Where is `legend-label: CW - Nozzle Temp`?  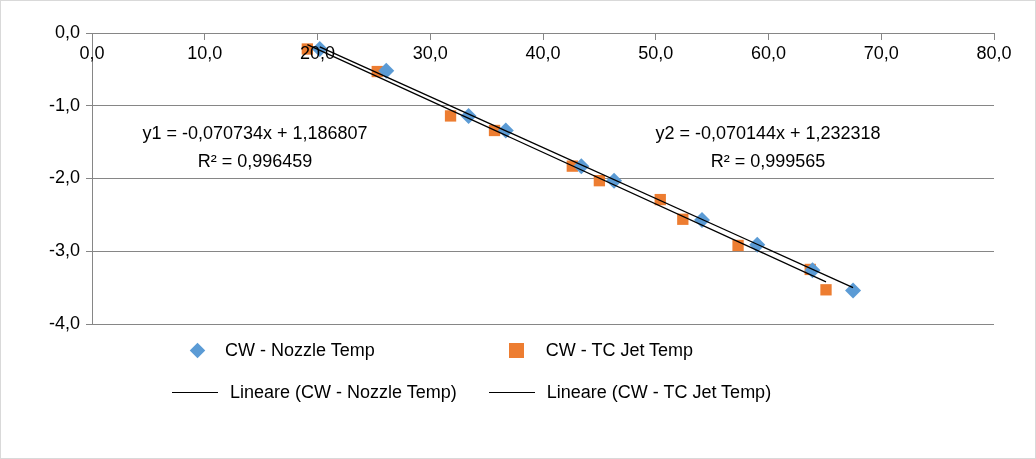 legend-label: CW - Nozzle Temp is located at coordinates (300, 350).